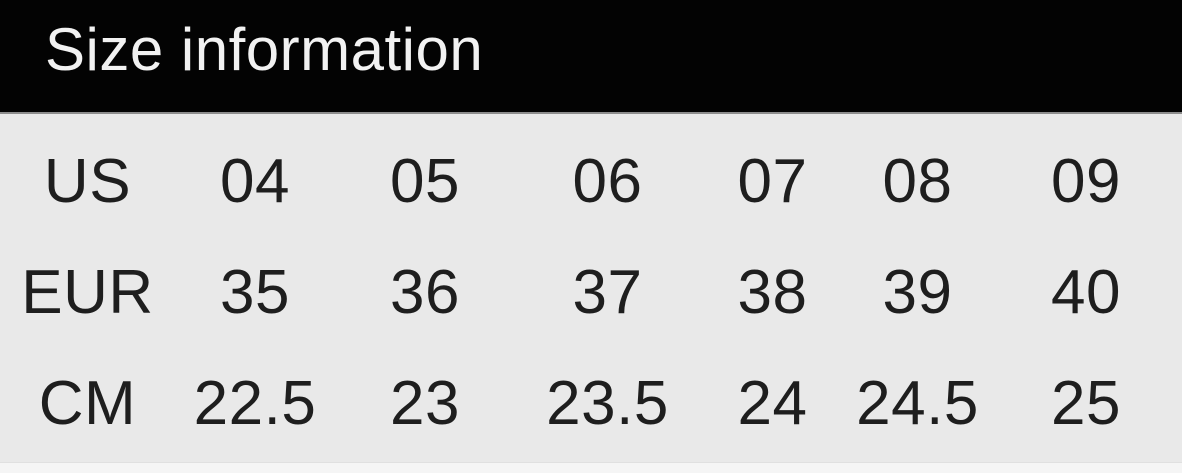 Image resolution: width=1182 pixels, height=475 pixels. Describe the element at coordinates (425, 403) in the screenshot. I see `size-cell: 23` at that location.